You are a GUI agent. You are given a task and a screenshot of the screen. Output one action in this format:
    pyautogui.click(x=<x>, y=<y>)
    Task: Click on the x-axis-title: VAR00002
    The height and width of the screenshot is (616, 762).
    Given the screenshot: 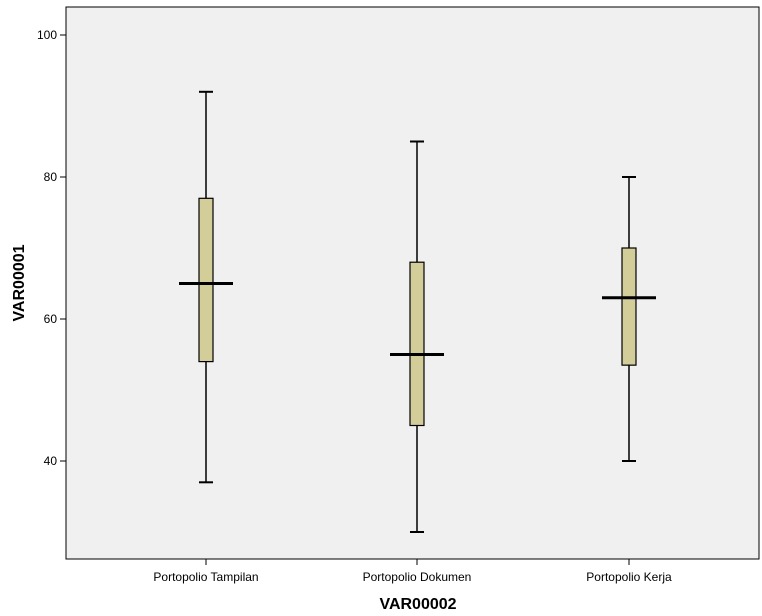 What is the action you would take?
    pyautogui.click(x=417, y=604)
    